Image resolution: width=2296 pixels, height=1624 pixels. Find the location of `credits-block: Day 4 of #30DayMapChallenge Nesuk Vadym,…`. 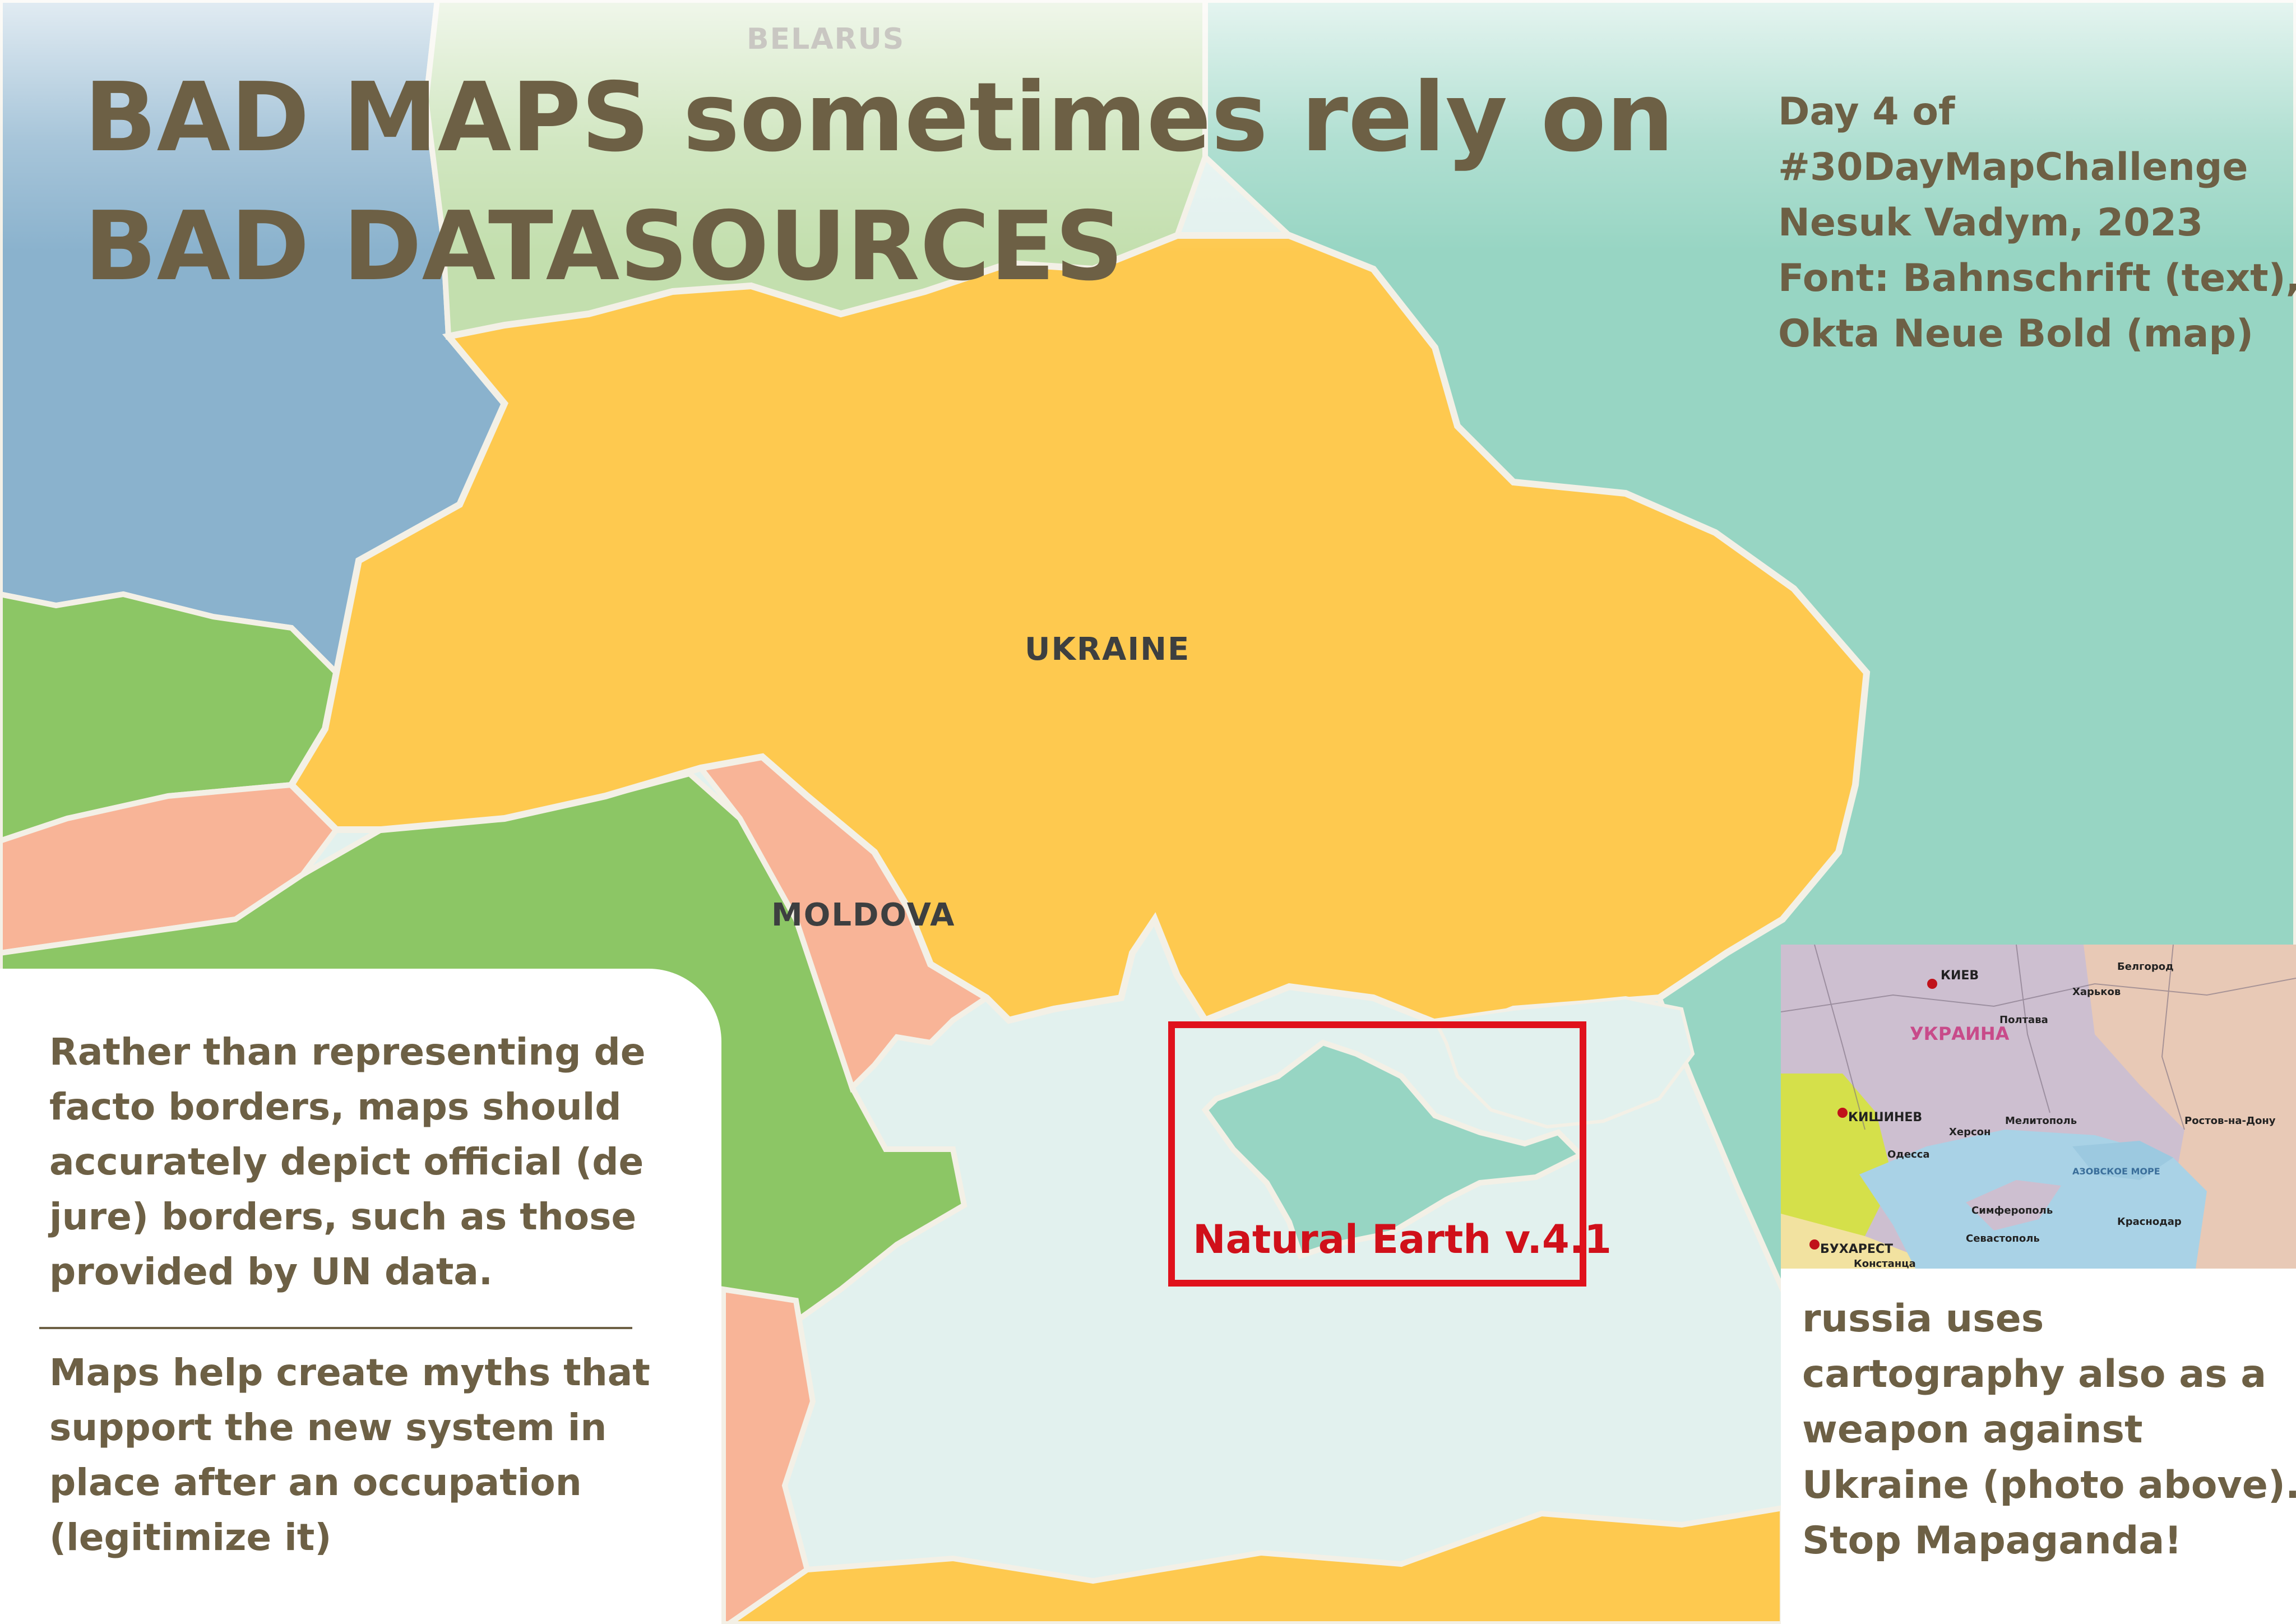

credits-block: Day 4 of #30DayMapChallenge Nesuk Vadym,… is located at coordinates (2037, 223).